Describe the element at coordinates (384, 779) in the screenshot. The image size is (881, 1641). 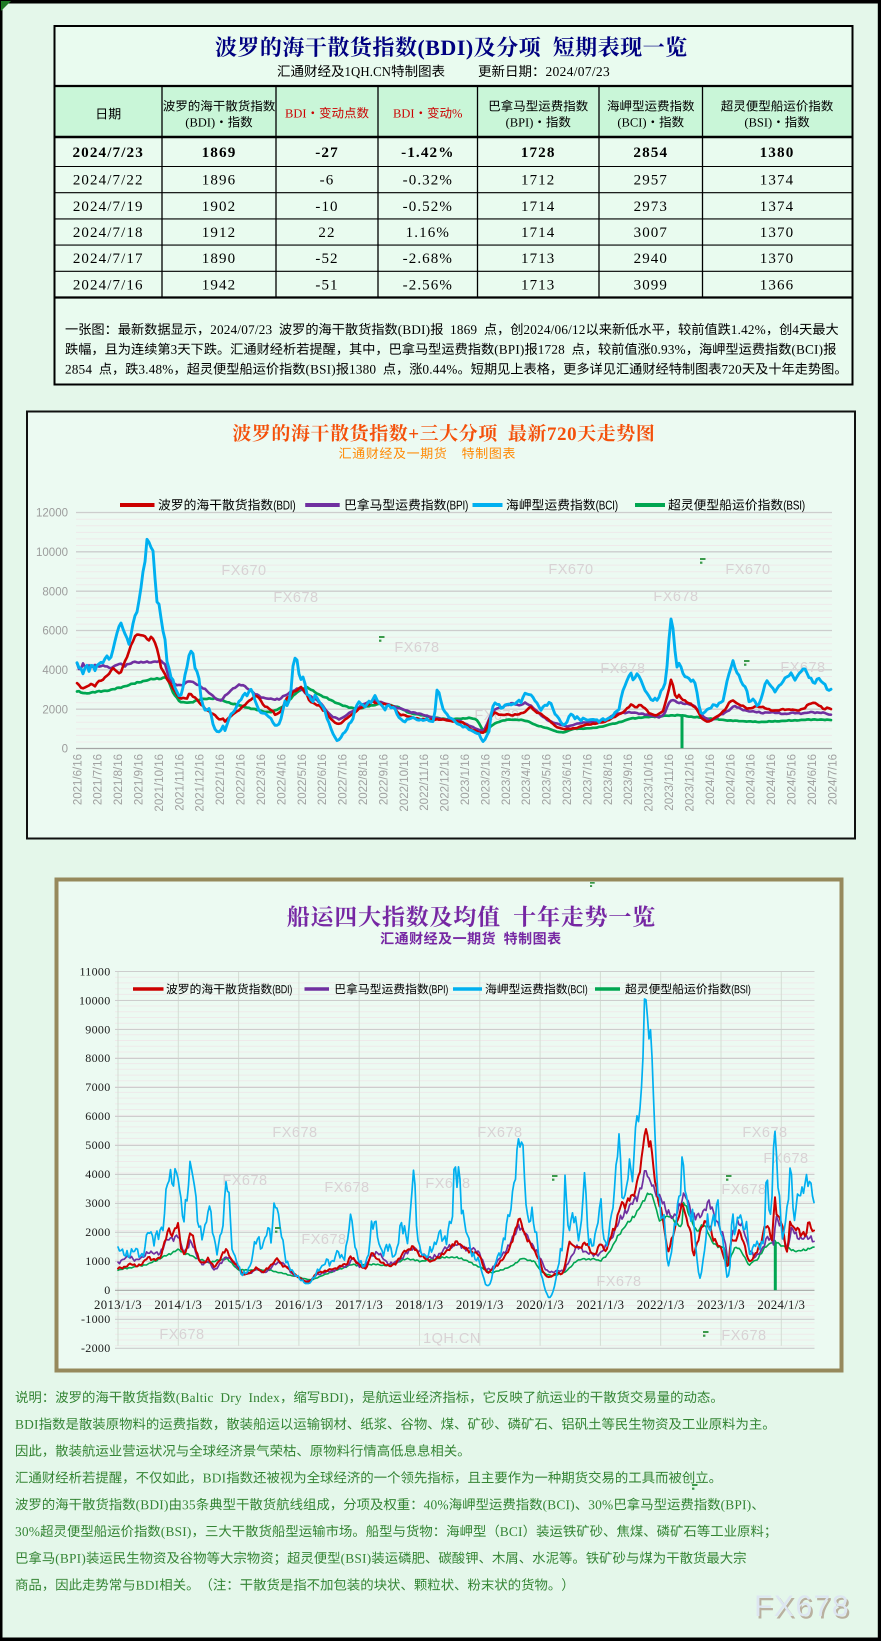
I see `svg-text: 2022/9/16` at that location.